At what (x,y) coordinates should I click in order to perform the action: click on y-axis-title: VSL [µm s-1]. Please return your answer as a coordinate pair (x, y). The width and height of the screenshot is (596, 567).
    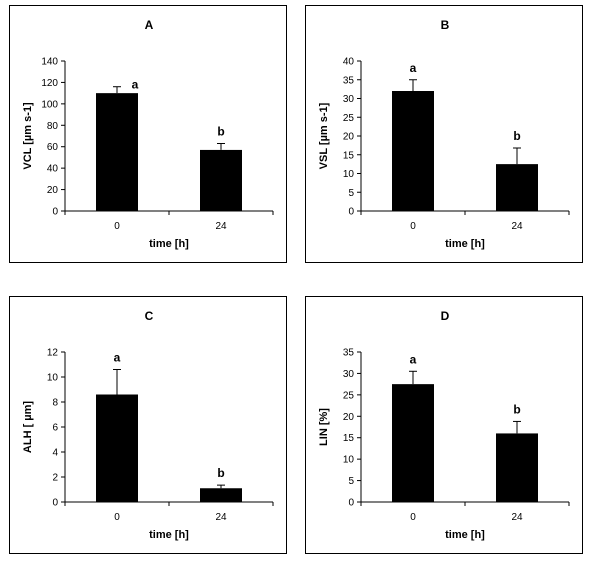
    Looking at the image, I should click on (324, 135).